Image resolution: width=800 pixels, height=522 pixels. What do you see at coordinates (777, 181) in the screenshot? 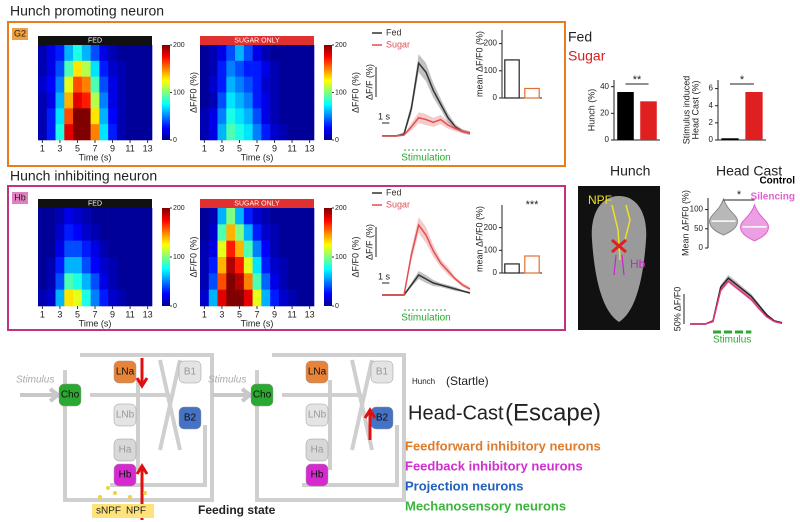
I see `legend-label: Control` at bounding box center [777, 181].